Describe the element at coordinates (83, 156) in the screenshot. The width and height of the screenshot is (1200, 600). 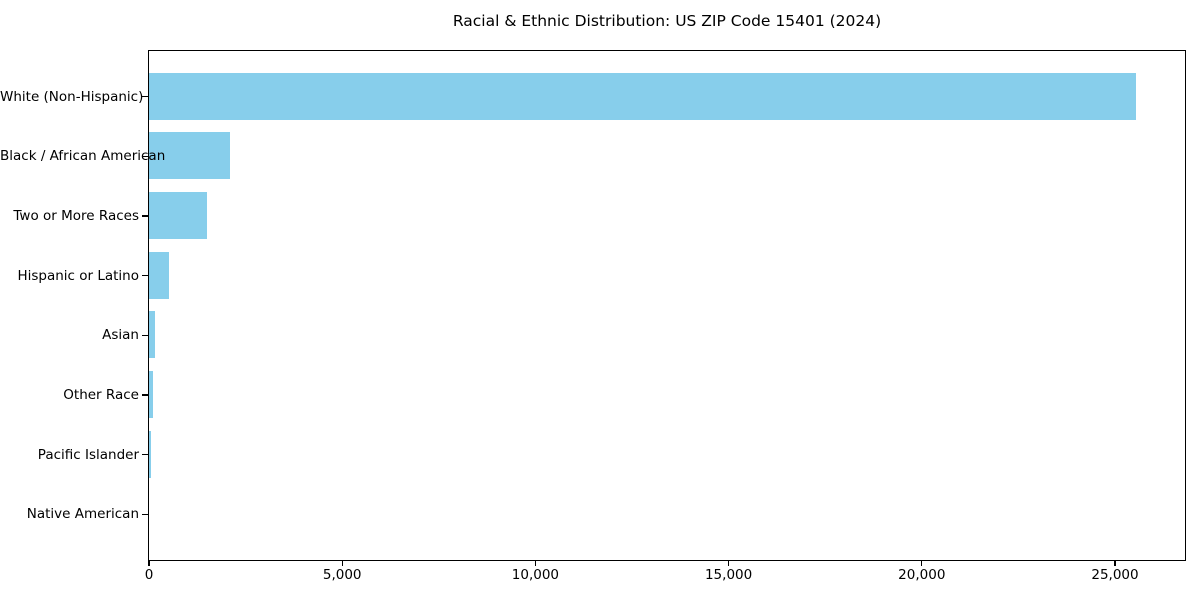
I see `y-tick-label: Black / African American` at that location.